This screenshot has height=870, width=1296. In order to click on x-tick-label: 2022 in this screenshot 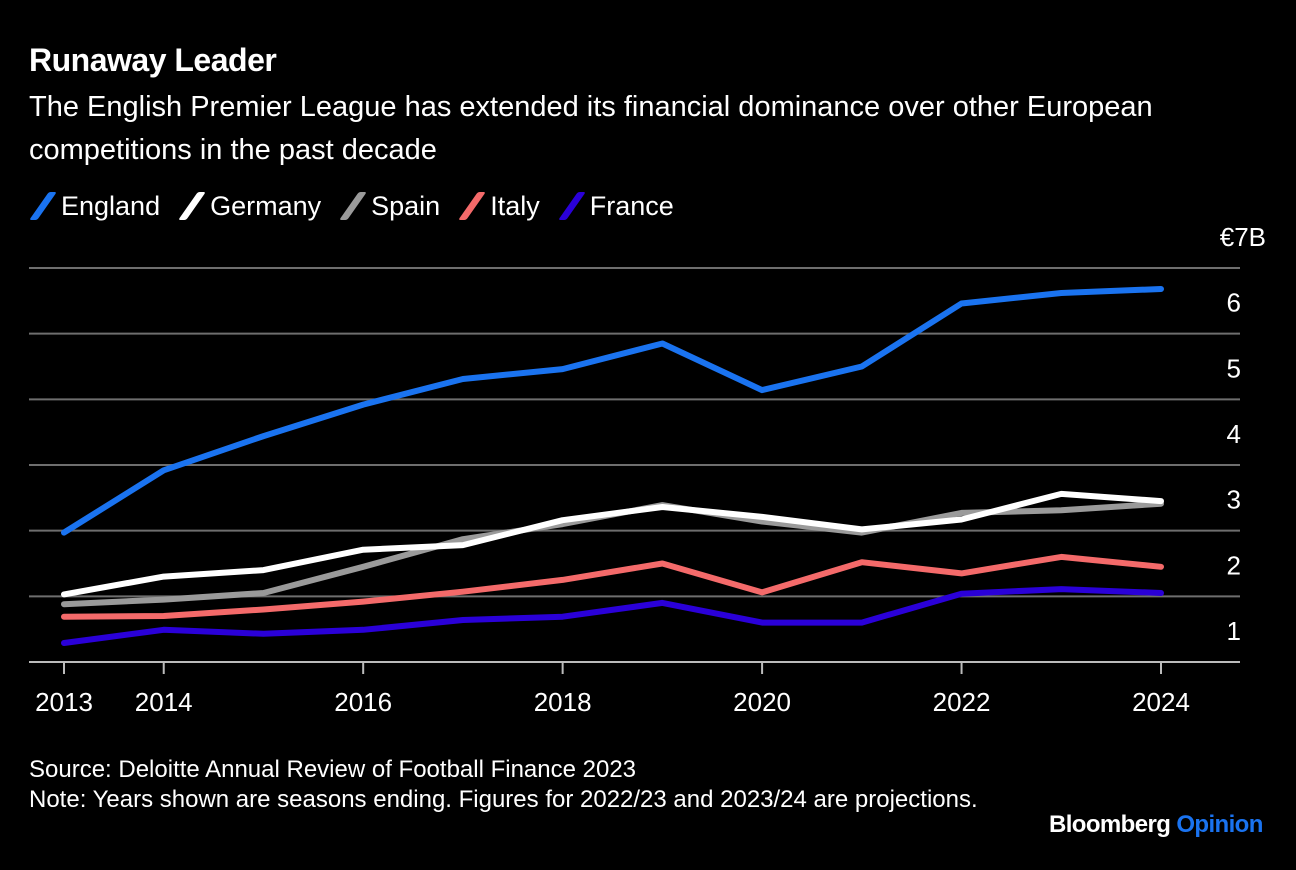, I will do `click(962, 702)`.